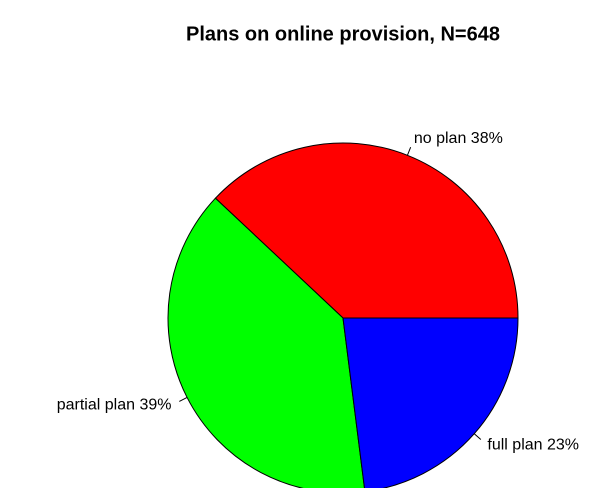 The width and height of the screenshot is (613, 488). I want to click on slice-label: no plan 38%, so click(458, 138).